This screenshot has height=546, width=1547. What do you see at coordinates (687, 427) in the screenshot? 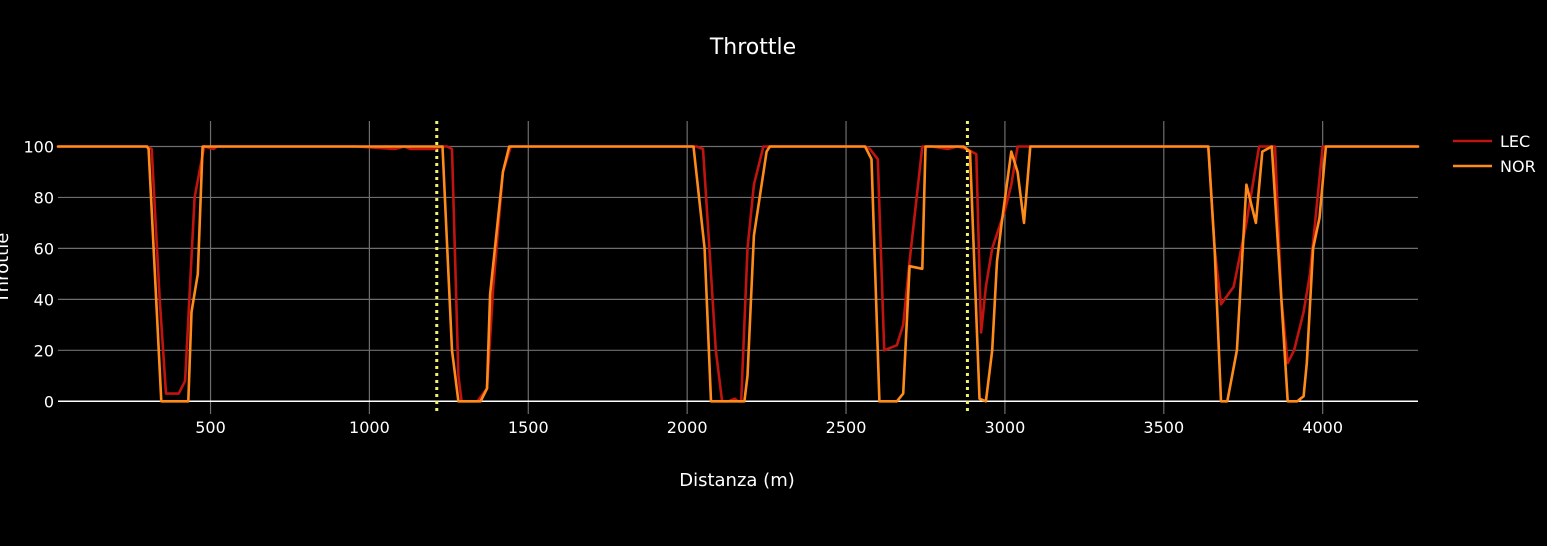
I see `x-tick-label: 2000` at bounding box center [687, 427].